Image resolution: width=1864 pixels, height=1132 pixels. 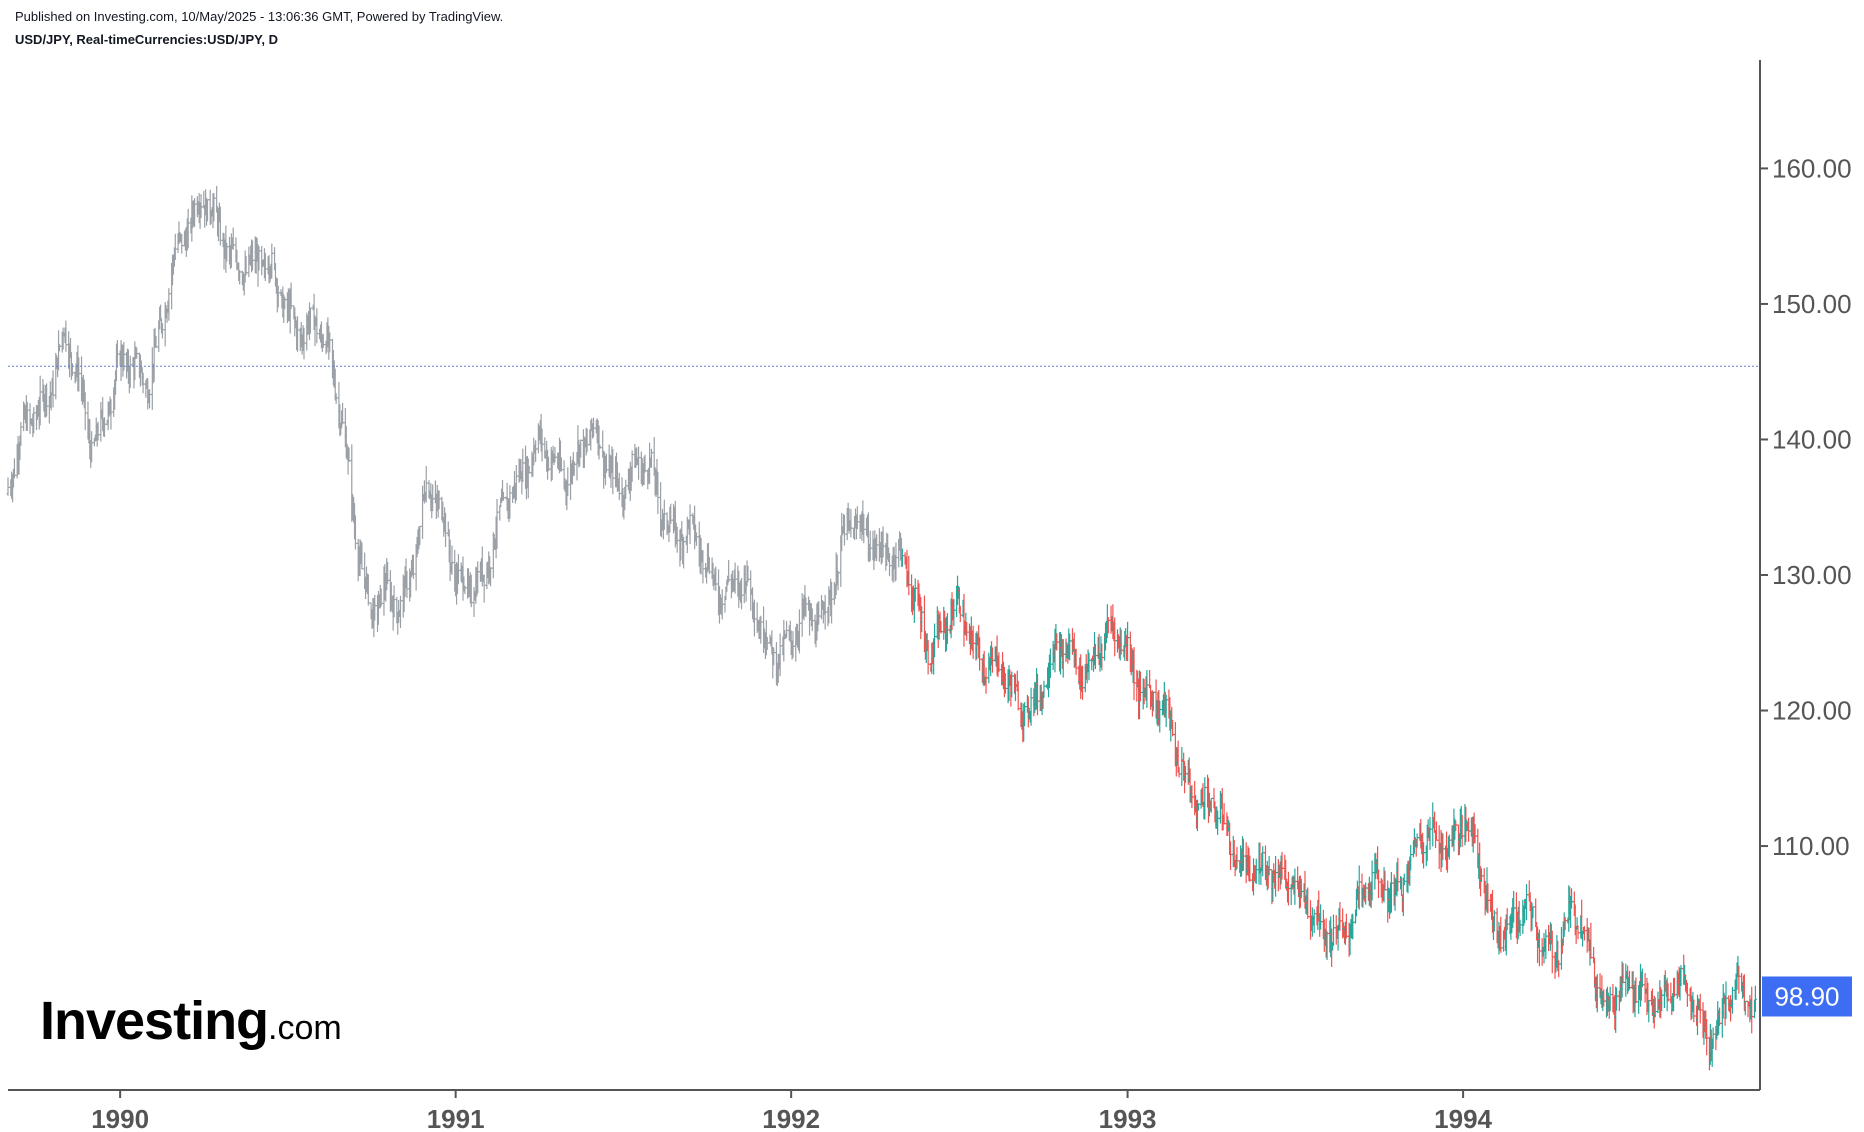 What do you see at coordinates (154, 1021) in the screenshot?
I see `logo-main-text: Investing` at bounding box center [154, 1021].